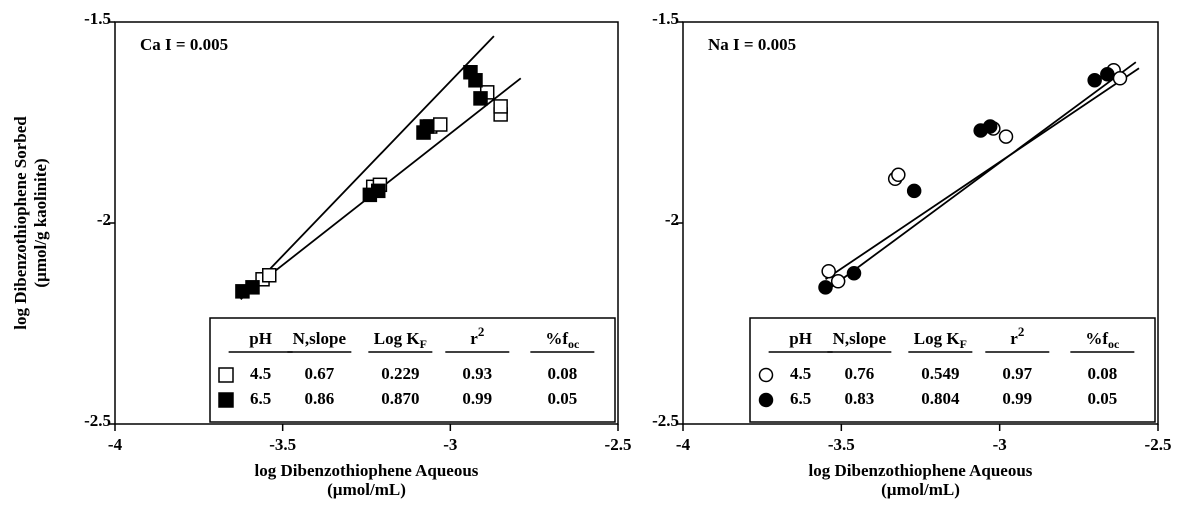 The width and height of the screenshot is (1187, 520). What do you see at coordinates (477, 373) in the screenshot?
I see `table-cell: 0.93` at bounding box center [477, 373].